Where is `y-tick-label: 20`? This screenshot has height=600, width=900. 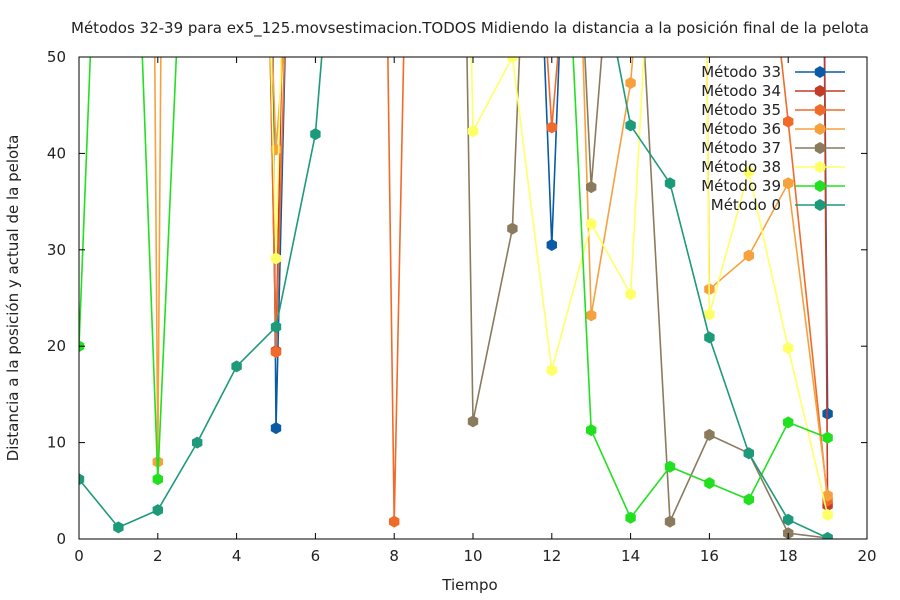
y-tick-label: 20 is located at coordinates (56, 346).